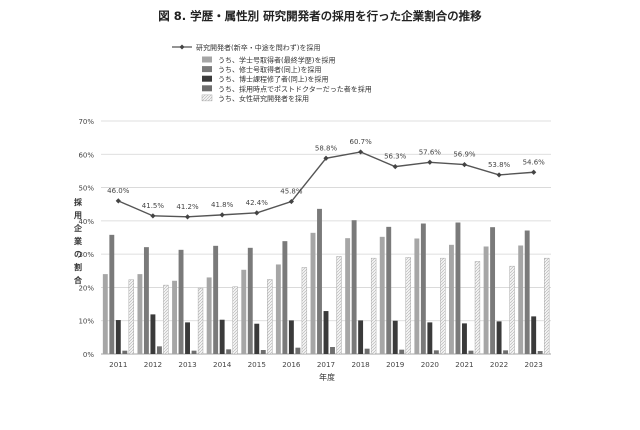 Image resolution: width=640 pixels, height=430 pixels. I want to click on chart-title: 図 8. 学歴・属性別 研究開発者の採用を行った企業割合の推移, so click(320, 16).